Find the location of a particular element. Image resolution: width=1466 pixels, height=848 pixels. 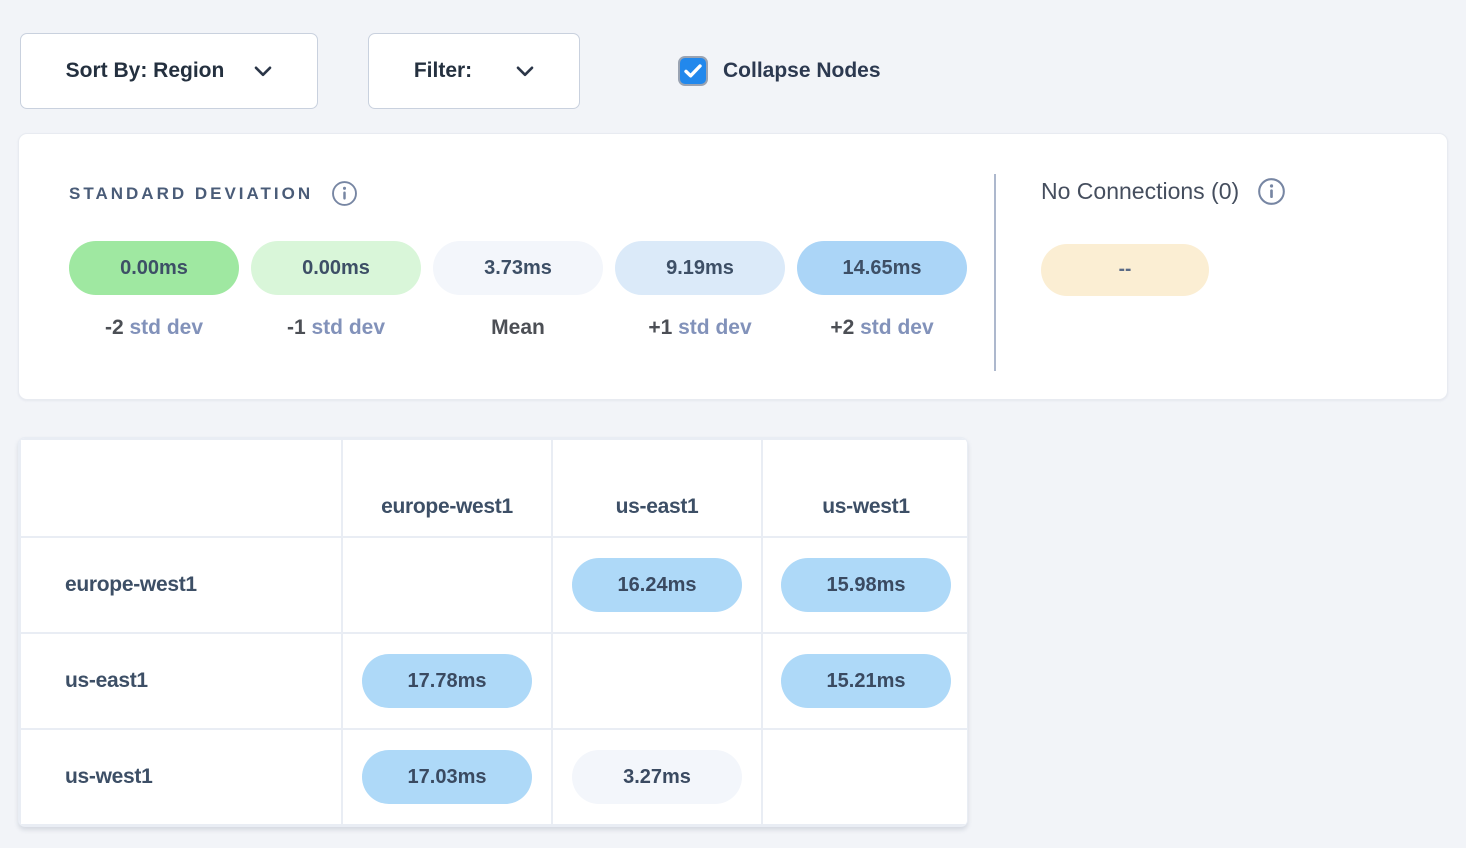

latency-pill: 3.27ms is located at coordinates (657, 777).